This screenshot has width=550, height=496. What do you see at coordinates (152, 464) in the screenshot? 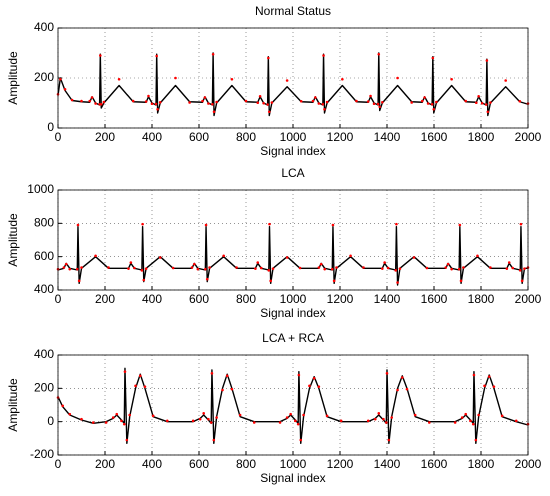
I see `x-tick-label: 400` at bounding box center [152, 464].